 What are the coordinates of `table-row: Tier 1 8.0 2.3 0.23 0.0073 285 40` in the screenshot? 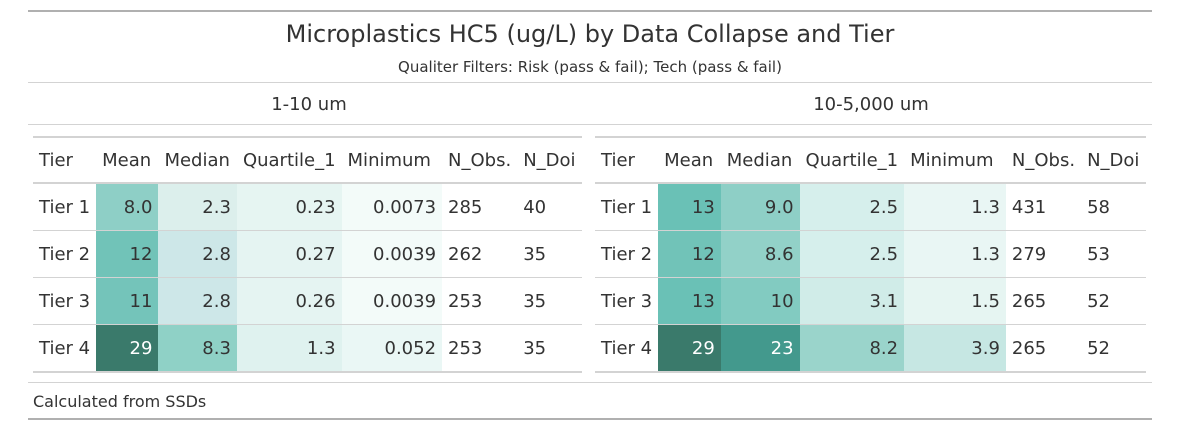 It's located at (307, 207).